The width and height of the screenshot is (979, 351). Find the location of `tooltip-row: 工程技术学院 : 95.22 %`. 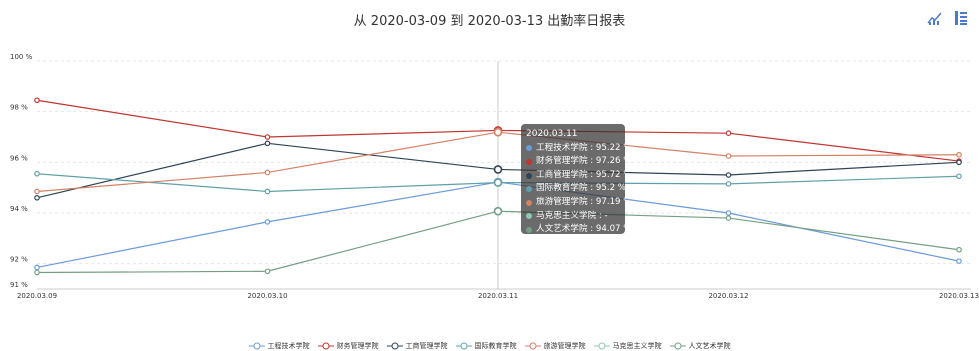

tooltip-row: 工程技术学院 : 95.22 % is located at coordinates (575, 149).